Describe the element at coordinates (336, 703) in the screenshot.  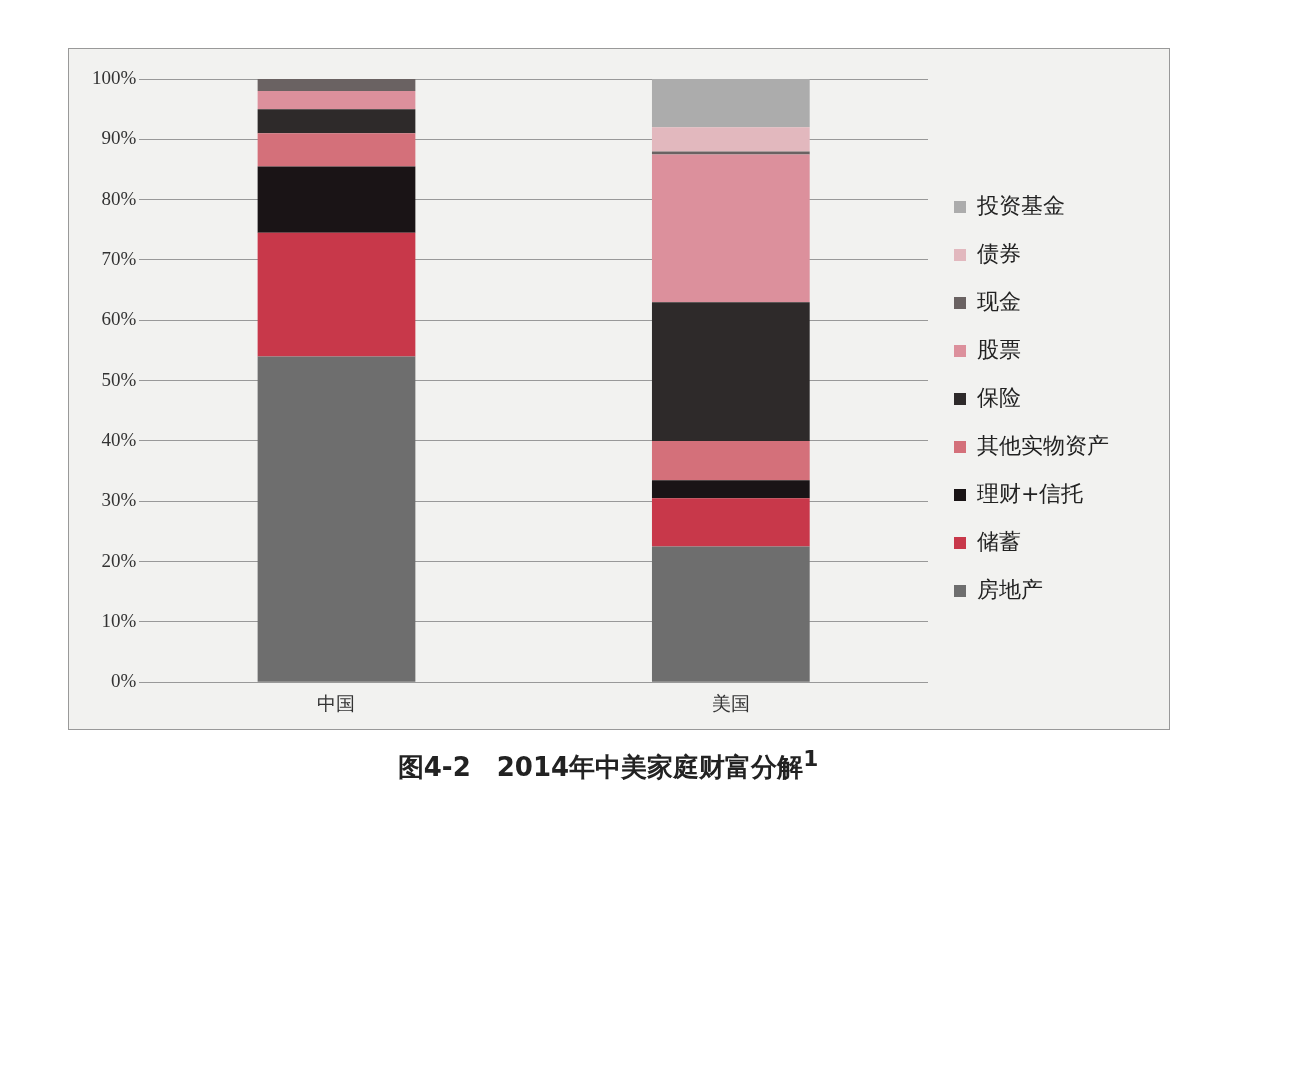
I see `x-tick-label: 中国` at that location.